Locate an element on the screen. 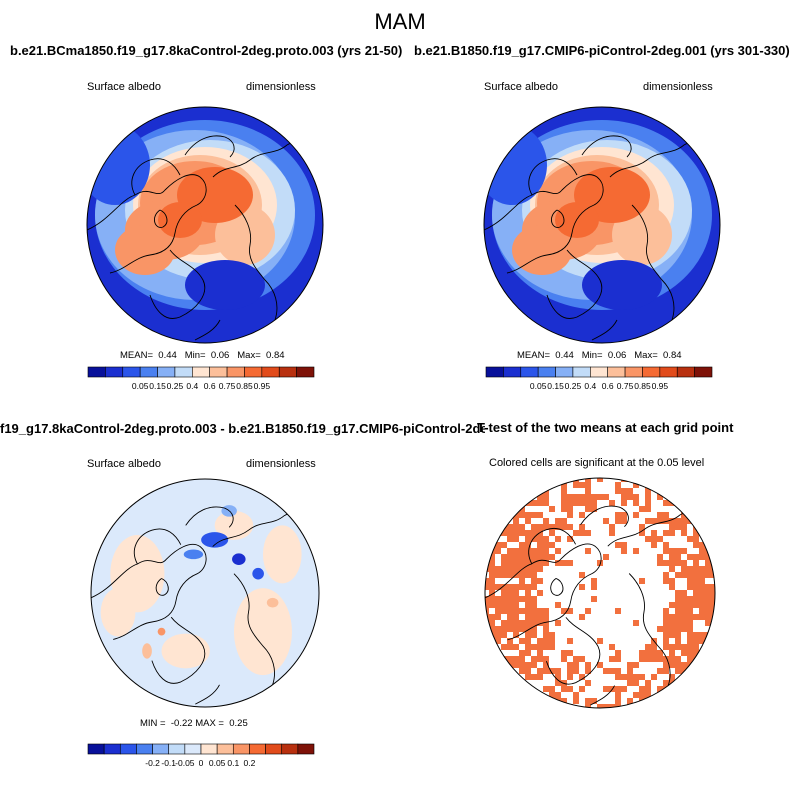  map-boundary is located at coordinates (600, 593).